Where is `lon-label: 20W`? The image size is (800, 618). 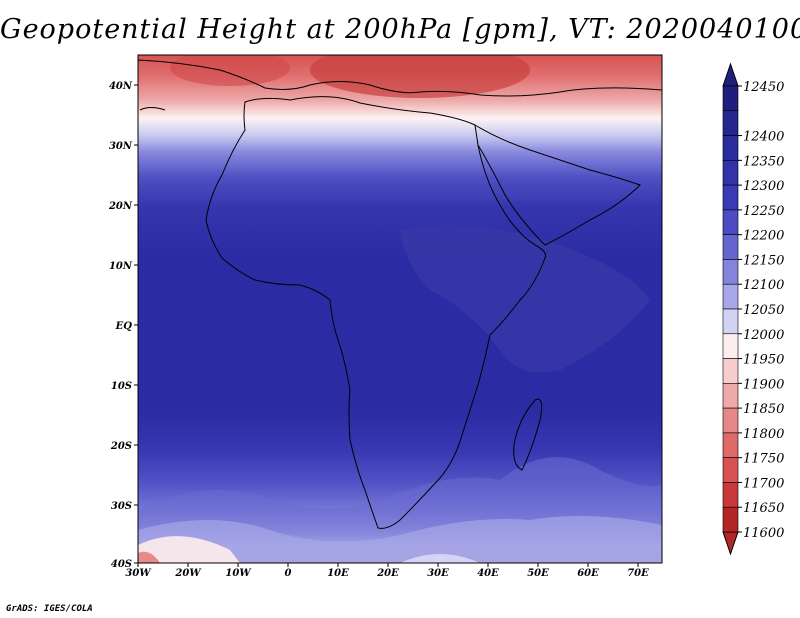
lon-label: 20W is located at coordinates (188, 573).